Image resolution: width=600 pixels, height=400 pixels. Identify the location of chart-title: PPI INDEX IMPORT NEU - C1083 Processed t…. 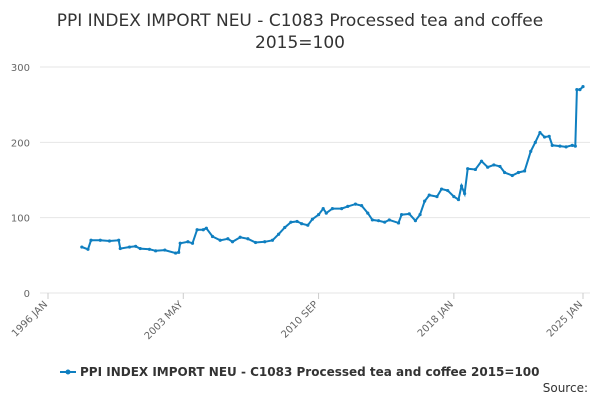
(300, 21).